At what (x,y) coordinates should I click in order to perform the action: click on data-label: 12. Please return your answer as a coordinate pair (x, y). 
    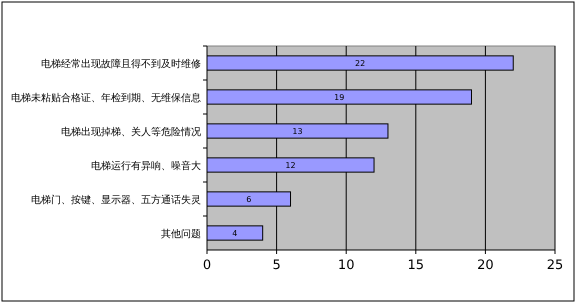
    Looking at the image, I should click on (290, 165).